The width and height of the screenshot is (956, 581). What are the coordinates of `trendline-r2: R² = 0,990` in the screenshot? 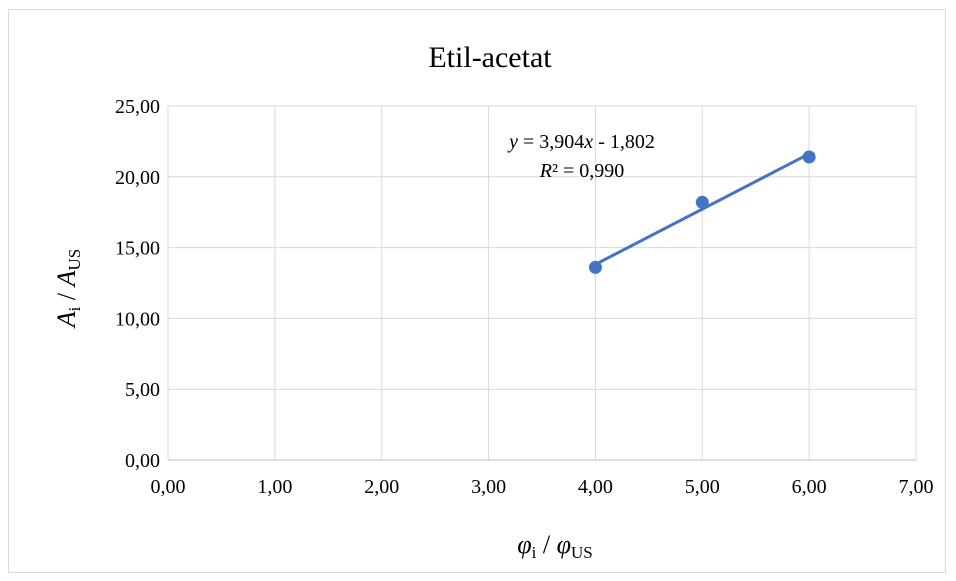 It's located at (582, 171).